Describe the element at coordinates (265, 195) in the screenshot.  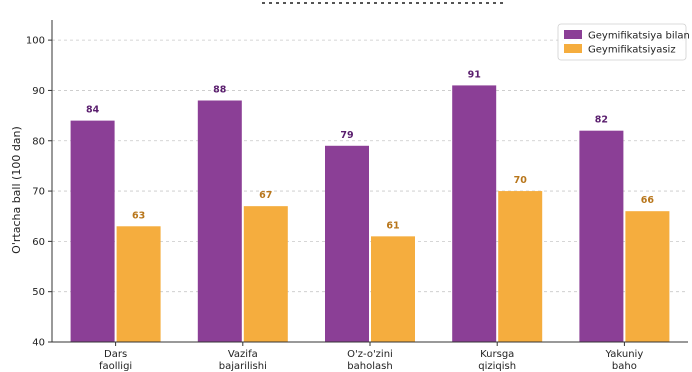
I see `bar-value-label: 67` at that location.